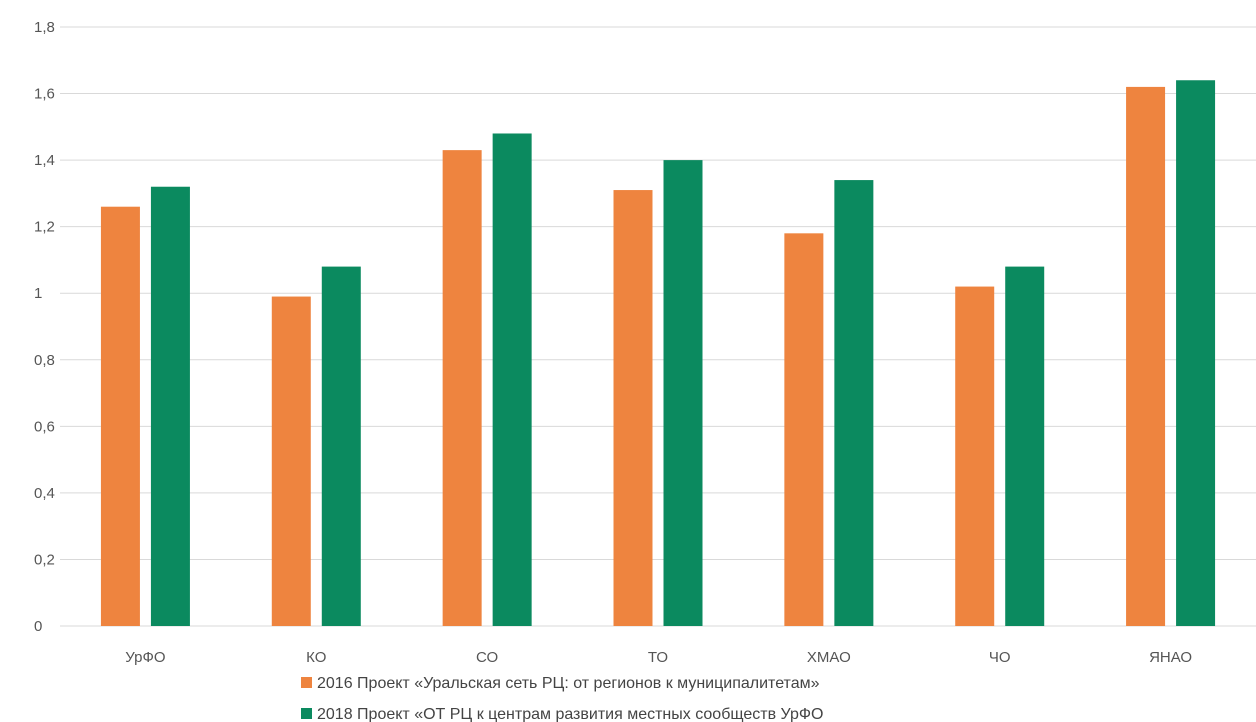 Image resolution: width=1256 pixels, height=722 pixels. What do you see at coordinates (44, 426) in the screenshot?
I see `y-tick-label: 0,6` at bounding box center [44, 426].